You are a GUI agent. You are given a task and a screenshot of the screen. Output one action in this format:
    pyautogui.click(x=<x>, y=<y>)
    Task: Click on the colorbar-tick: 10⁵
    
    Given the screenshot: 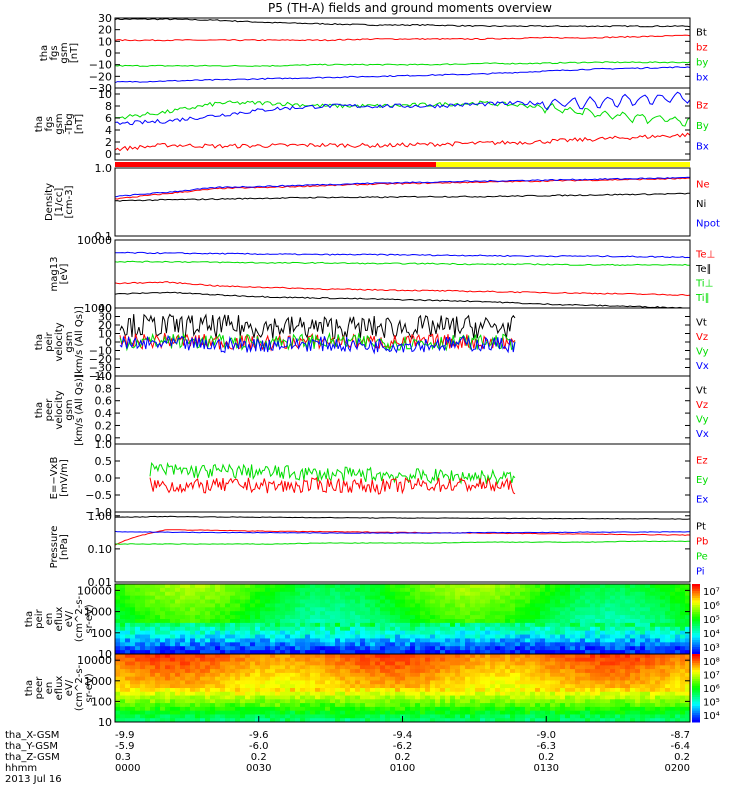 What is the action you would take?
    pyautogui.click(x=711, y=703)
    